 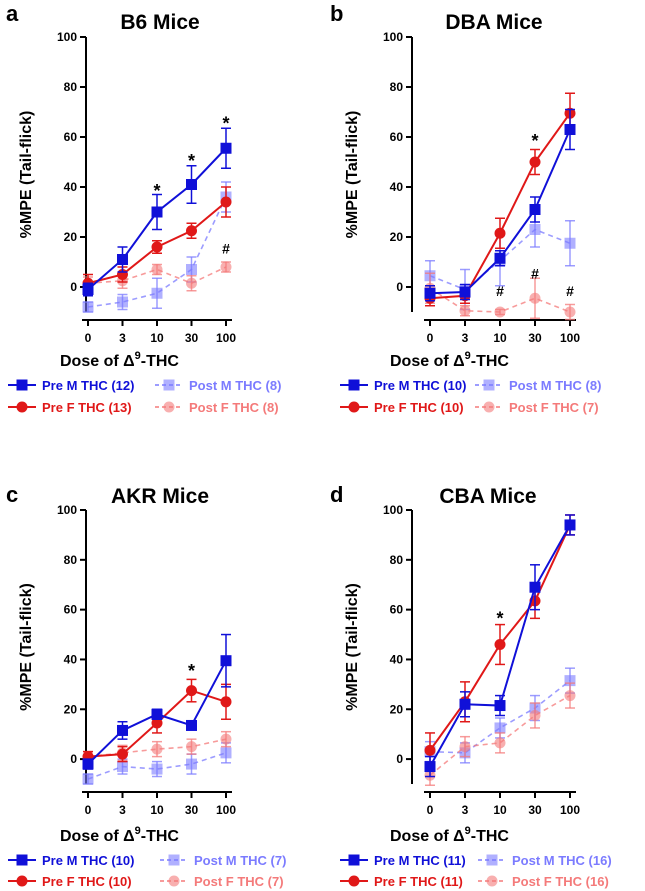 What do you see at coordinates (225, 124) in the screenshot?
I see `annotation-a-2: *` at bounding box center [225, 124].